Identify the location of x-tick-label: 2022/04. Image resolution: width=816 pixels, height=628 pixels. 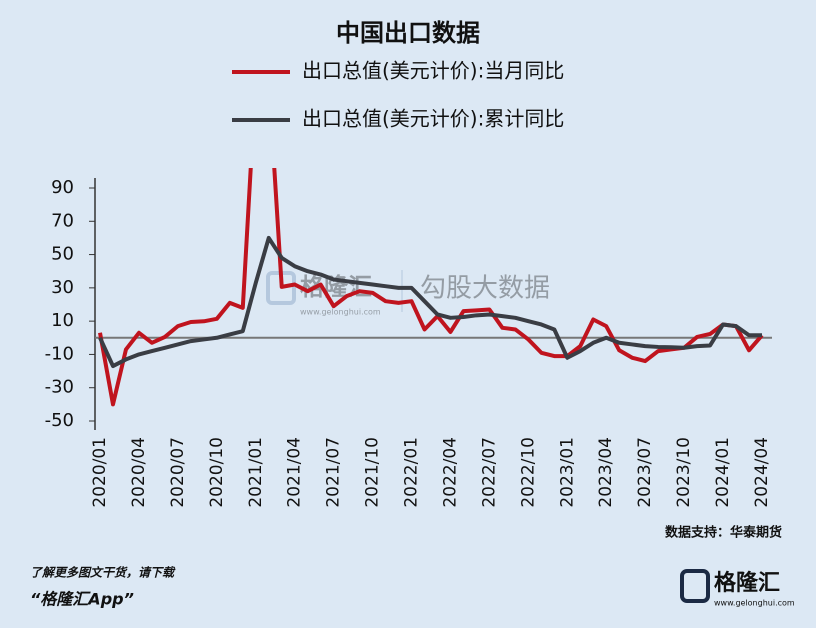
(450, 472).